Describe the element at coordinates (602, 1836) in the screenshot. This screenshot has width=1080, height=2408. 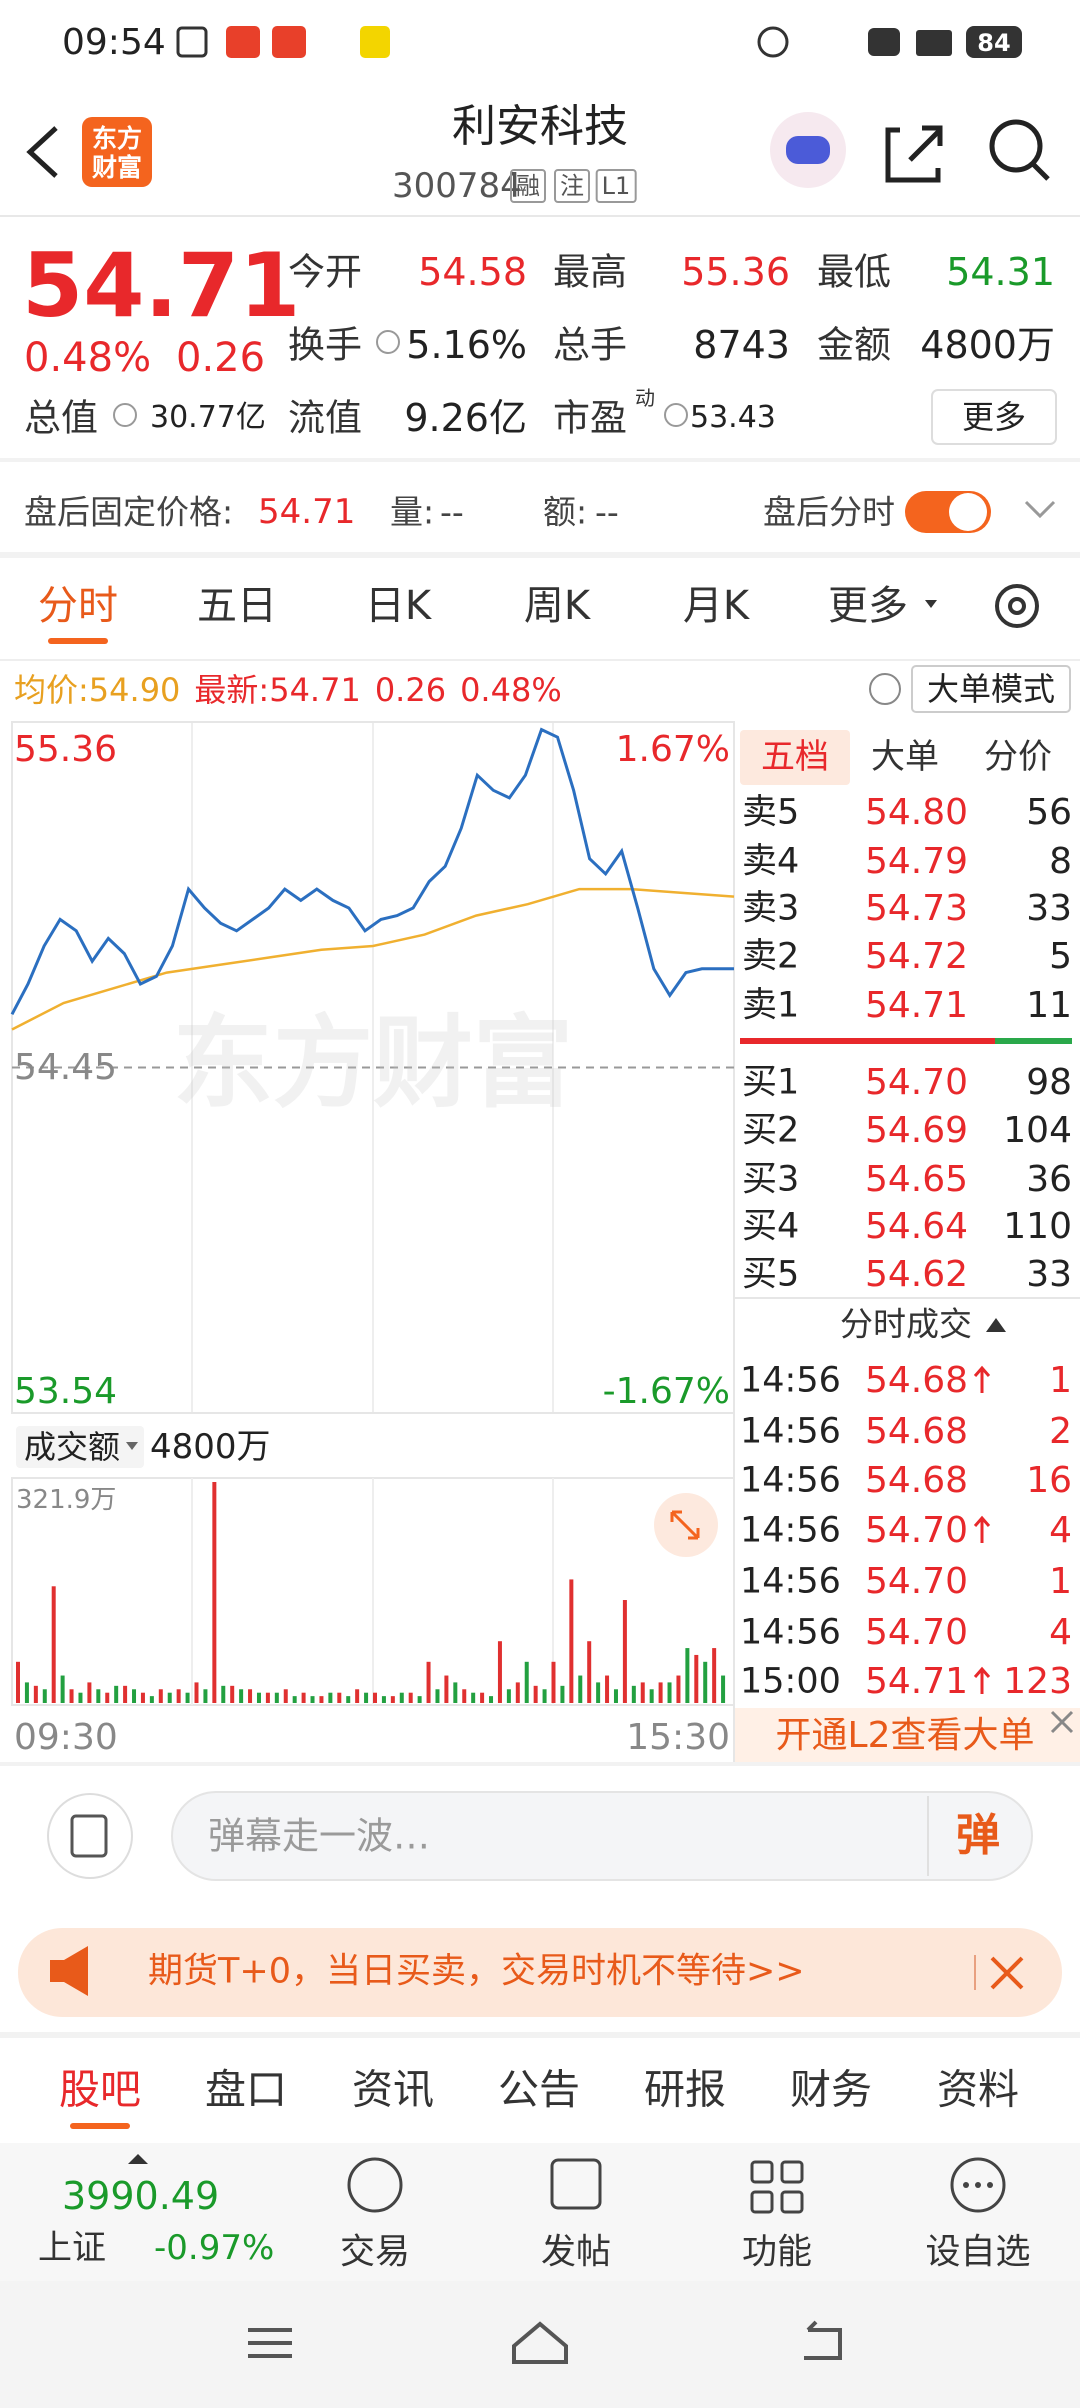
I see `comment-input` at that location.